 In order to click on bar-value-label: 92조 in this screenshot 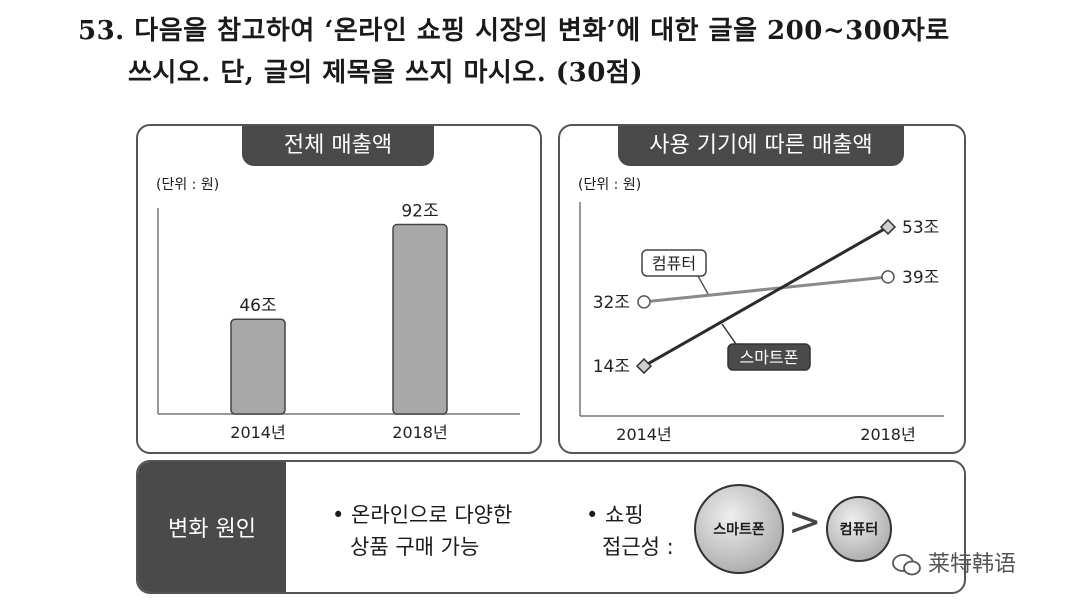, I will do `click(419, 211)`.